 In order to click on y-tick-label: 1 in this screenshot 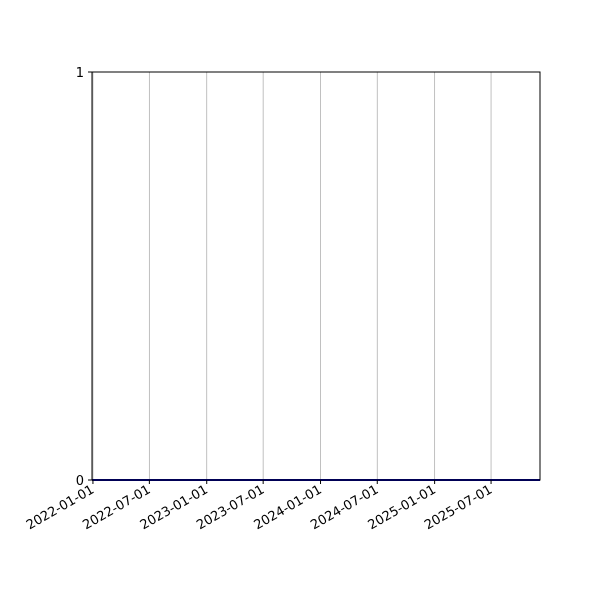, I will do `click(80, 73)`.